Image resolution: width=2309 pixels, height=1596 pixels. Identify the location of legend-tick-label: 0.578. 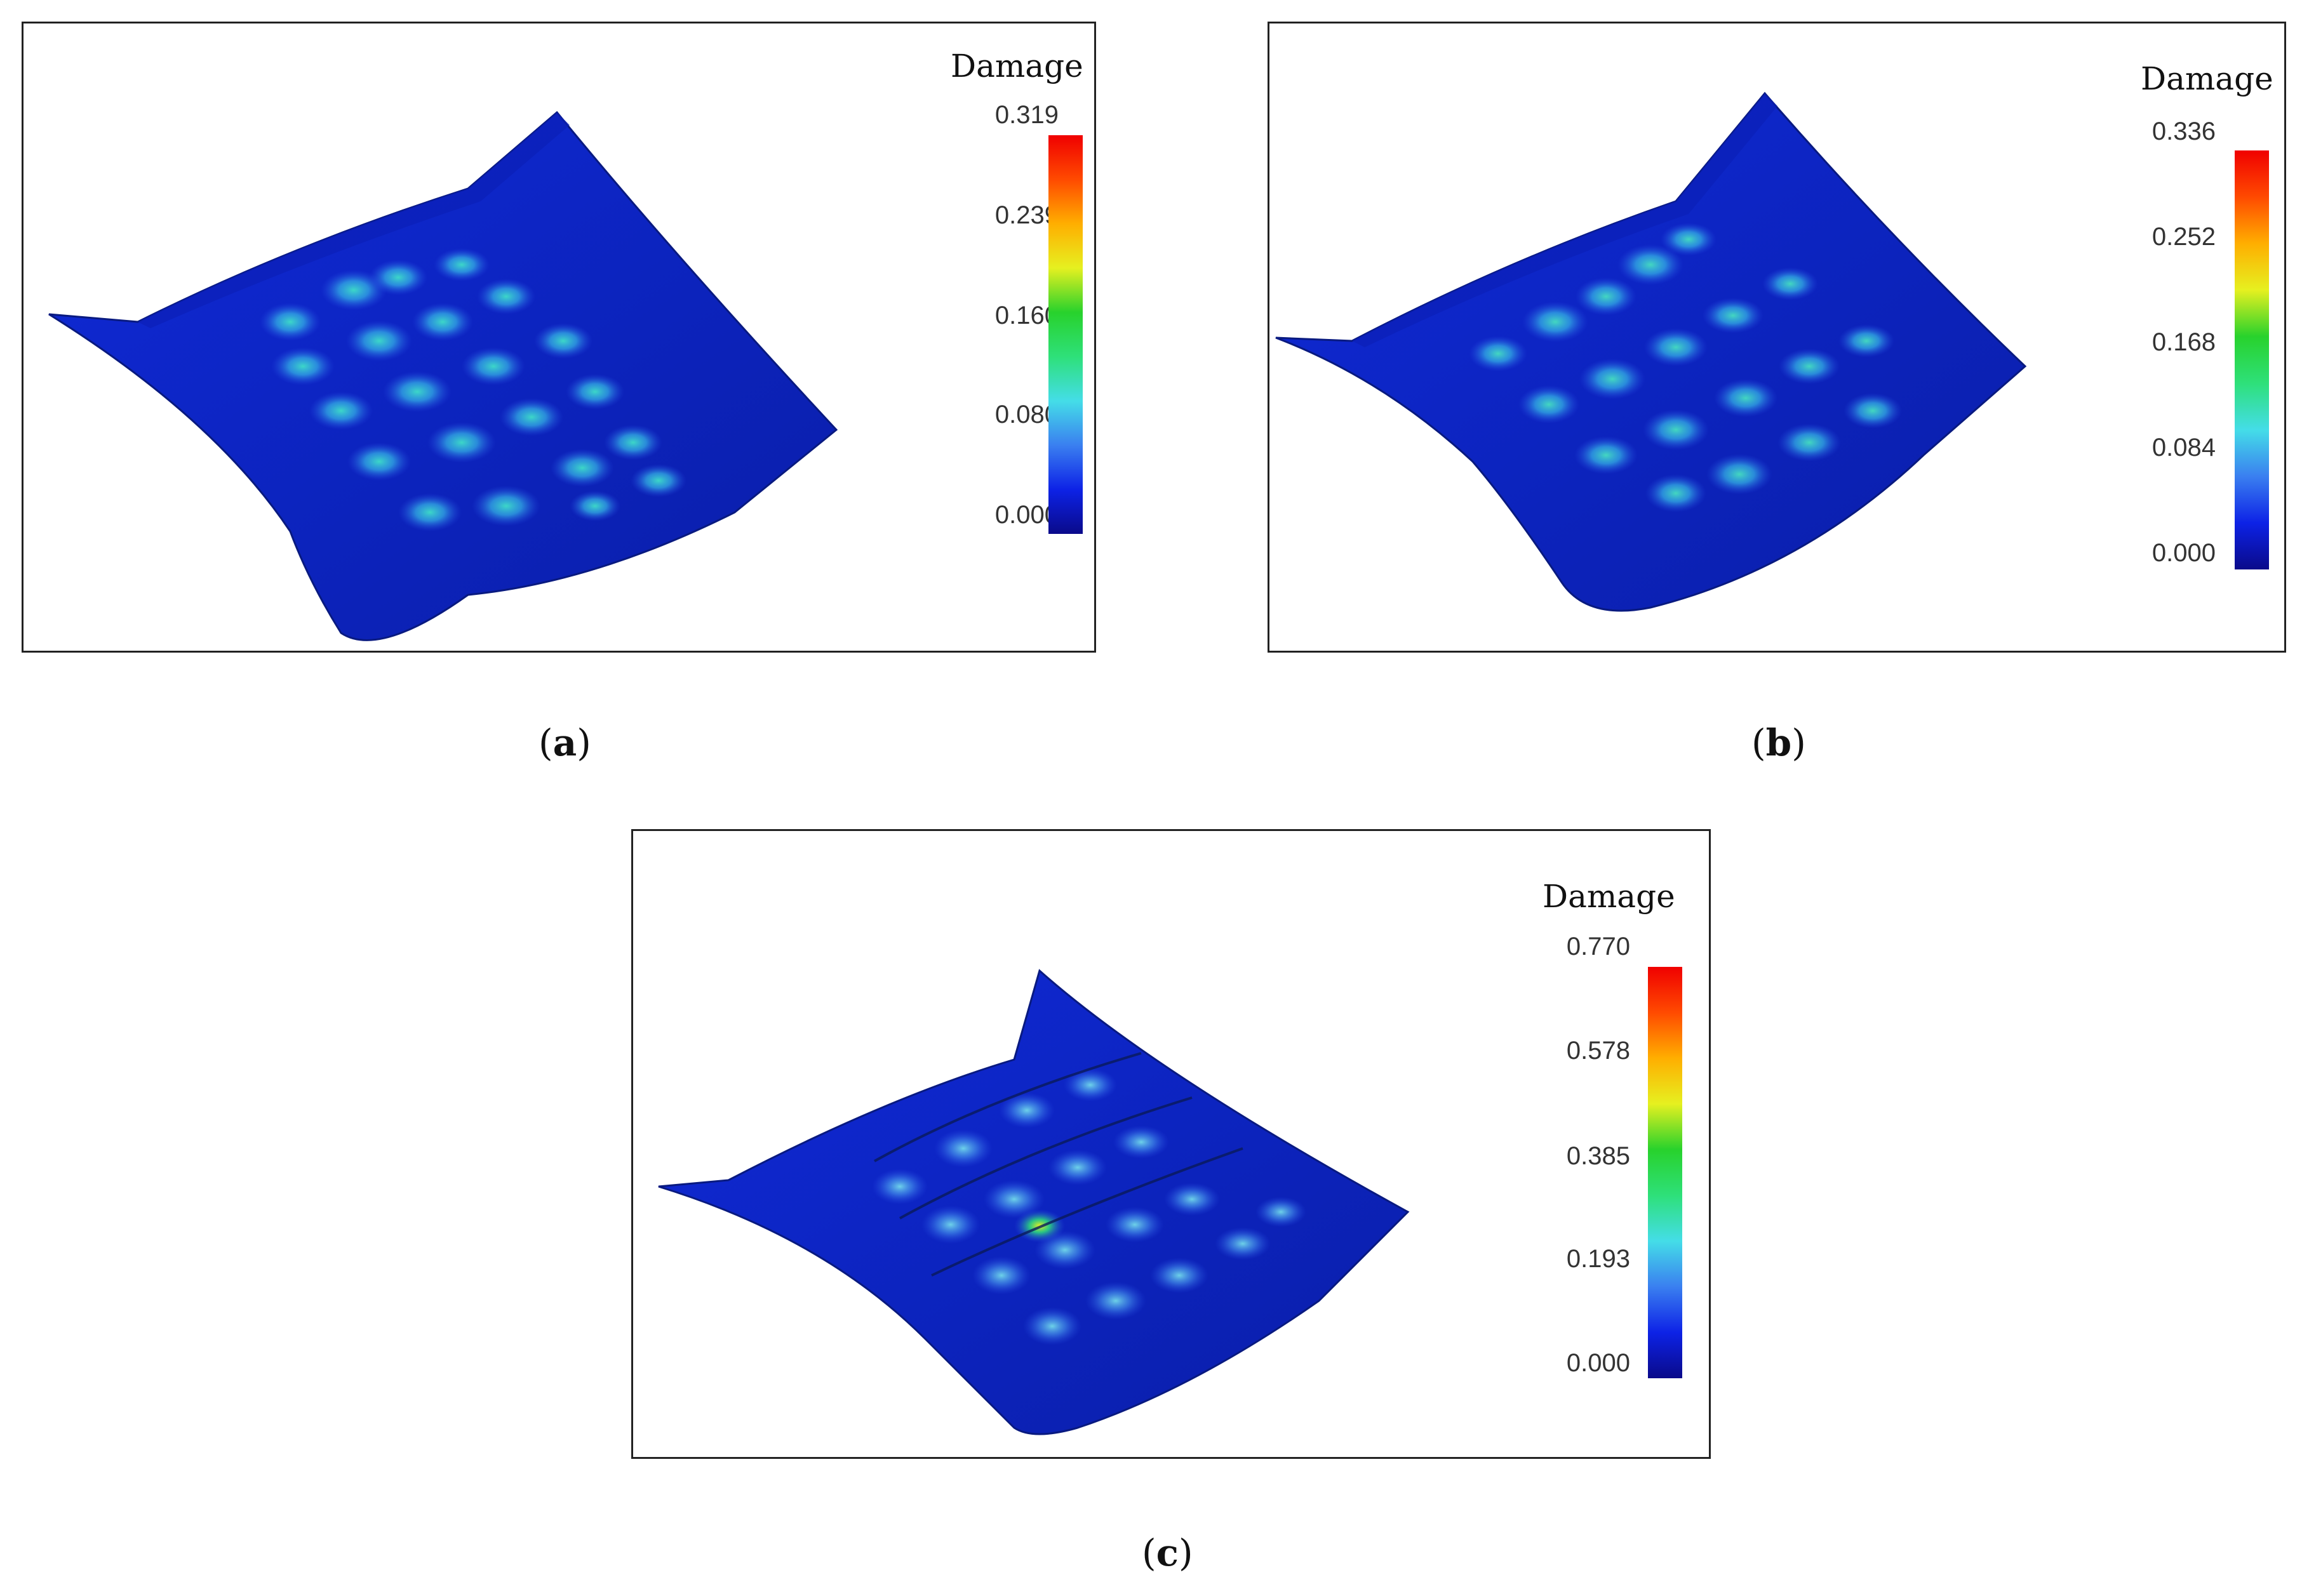
(1598, 1051).